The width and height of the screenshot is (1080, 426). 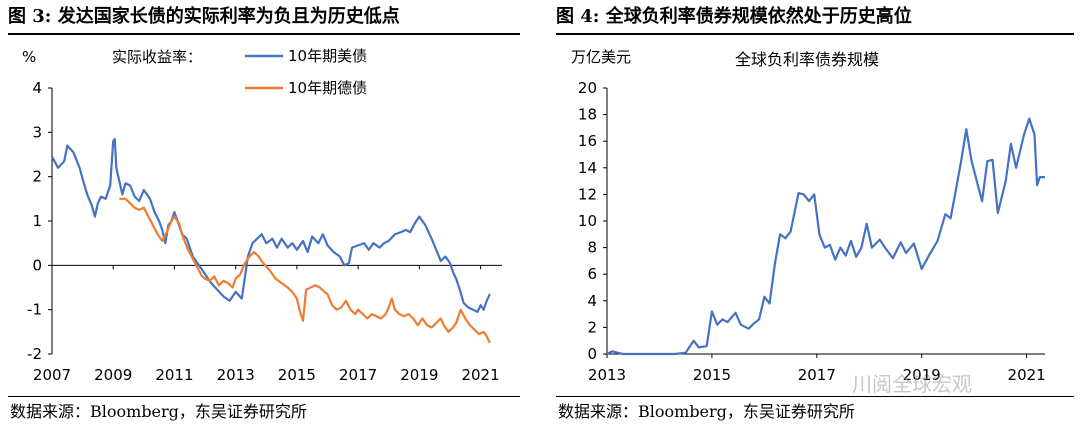 I want to click on real-yield-x-tick-label: 2021, so click(x=480, y=375).